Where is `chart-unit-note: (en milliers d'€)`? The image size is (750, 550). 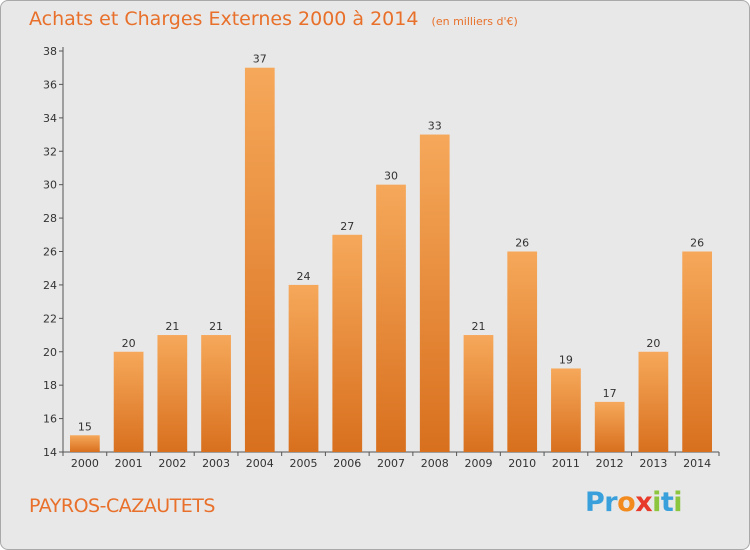
chart-unit-note: (en milliers d'€) is located at coordinates (474, 21).